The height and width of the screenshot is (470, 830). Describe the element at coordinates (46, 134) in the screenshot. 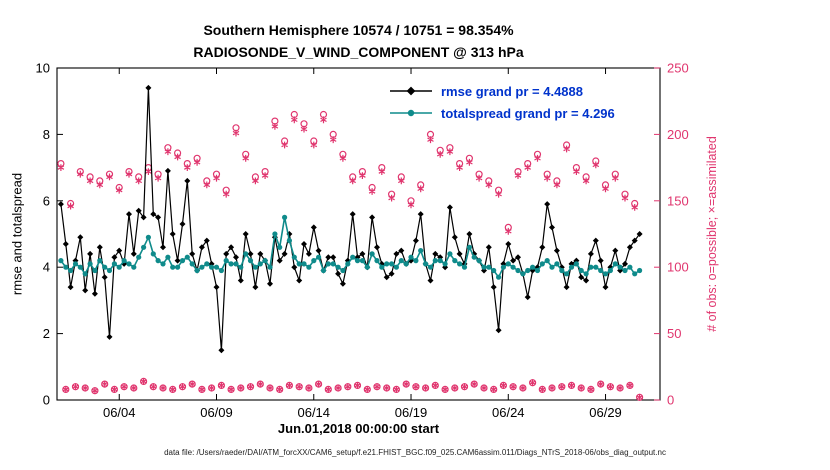

I see `svg-text: 8` at that location.